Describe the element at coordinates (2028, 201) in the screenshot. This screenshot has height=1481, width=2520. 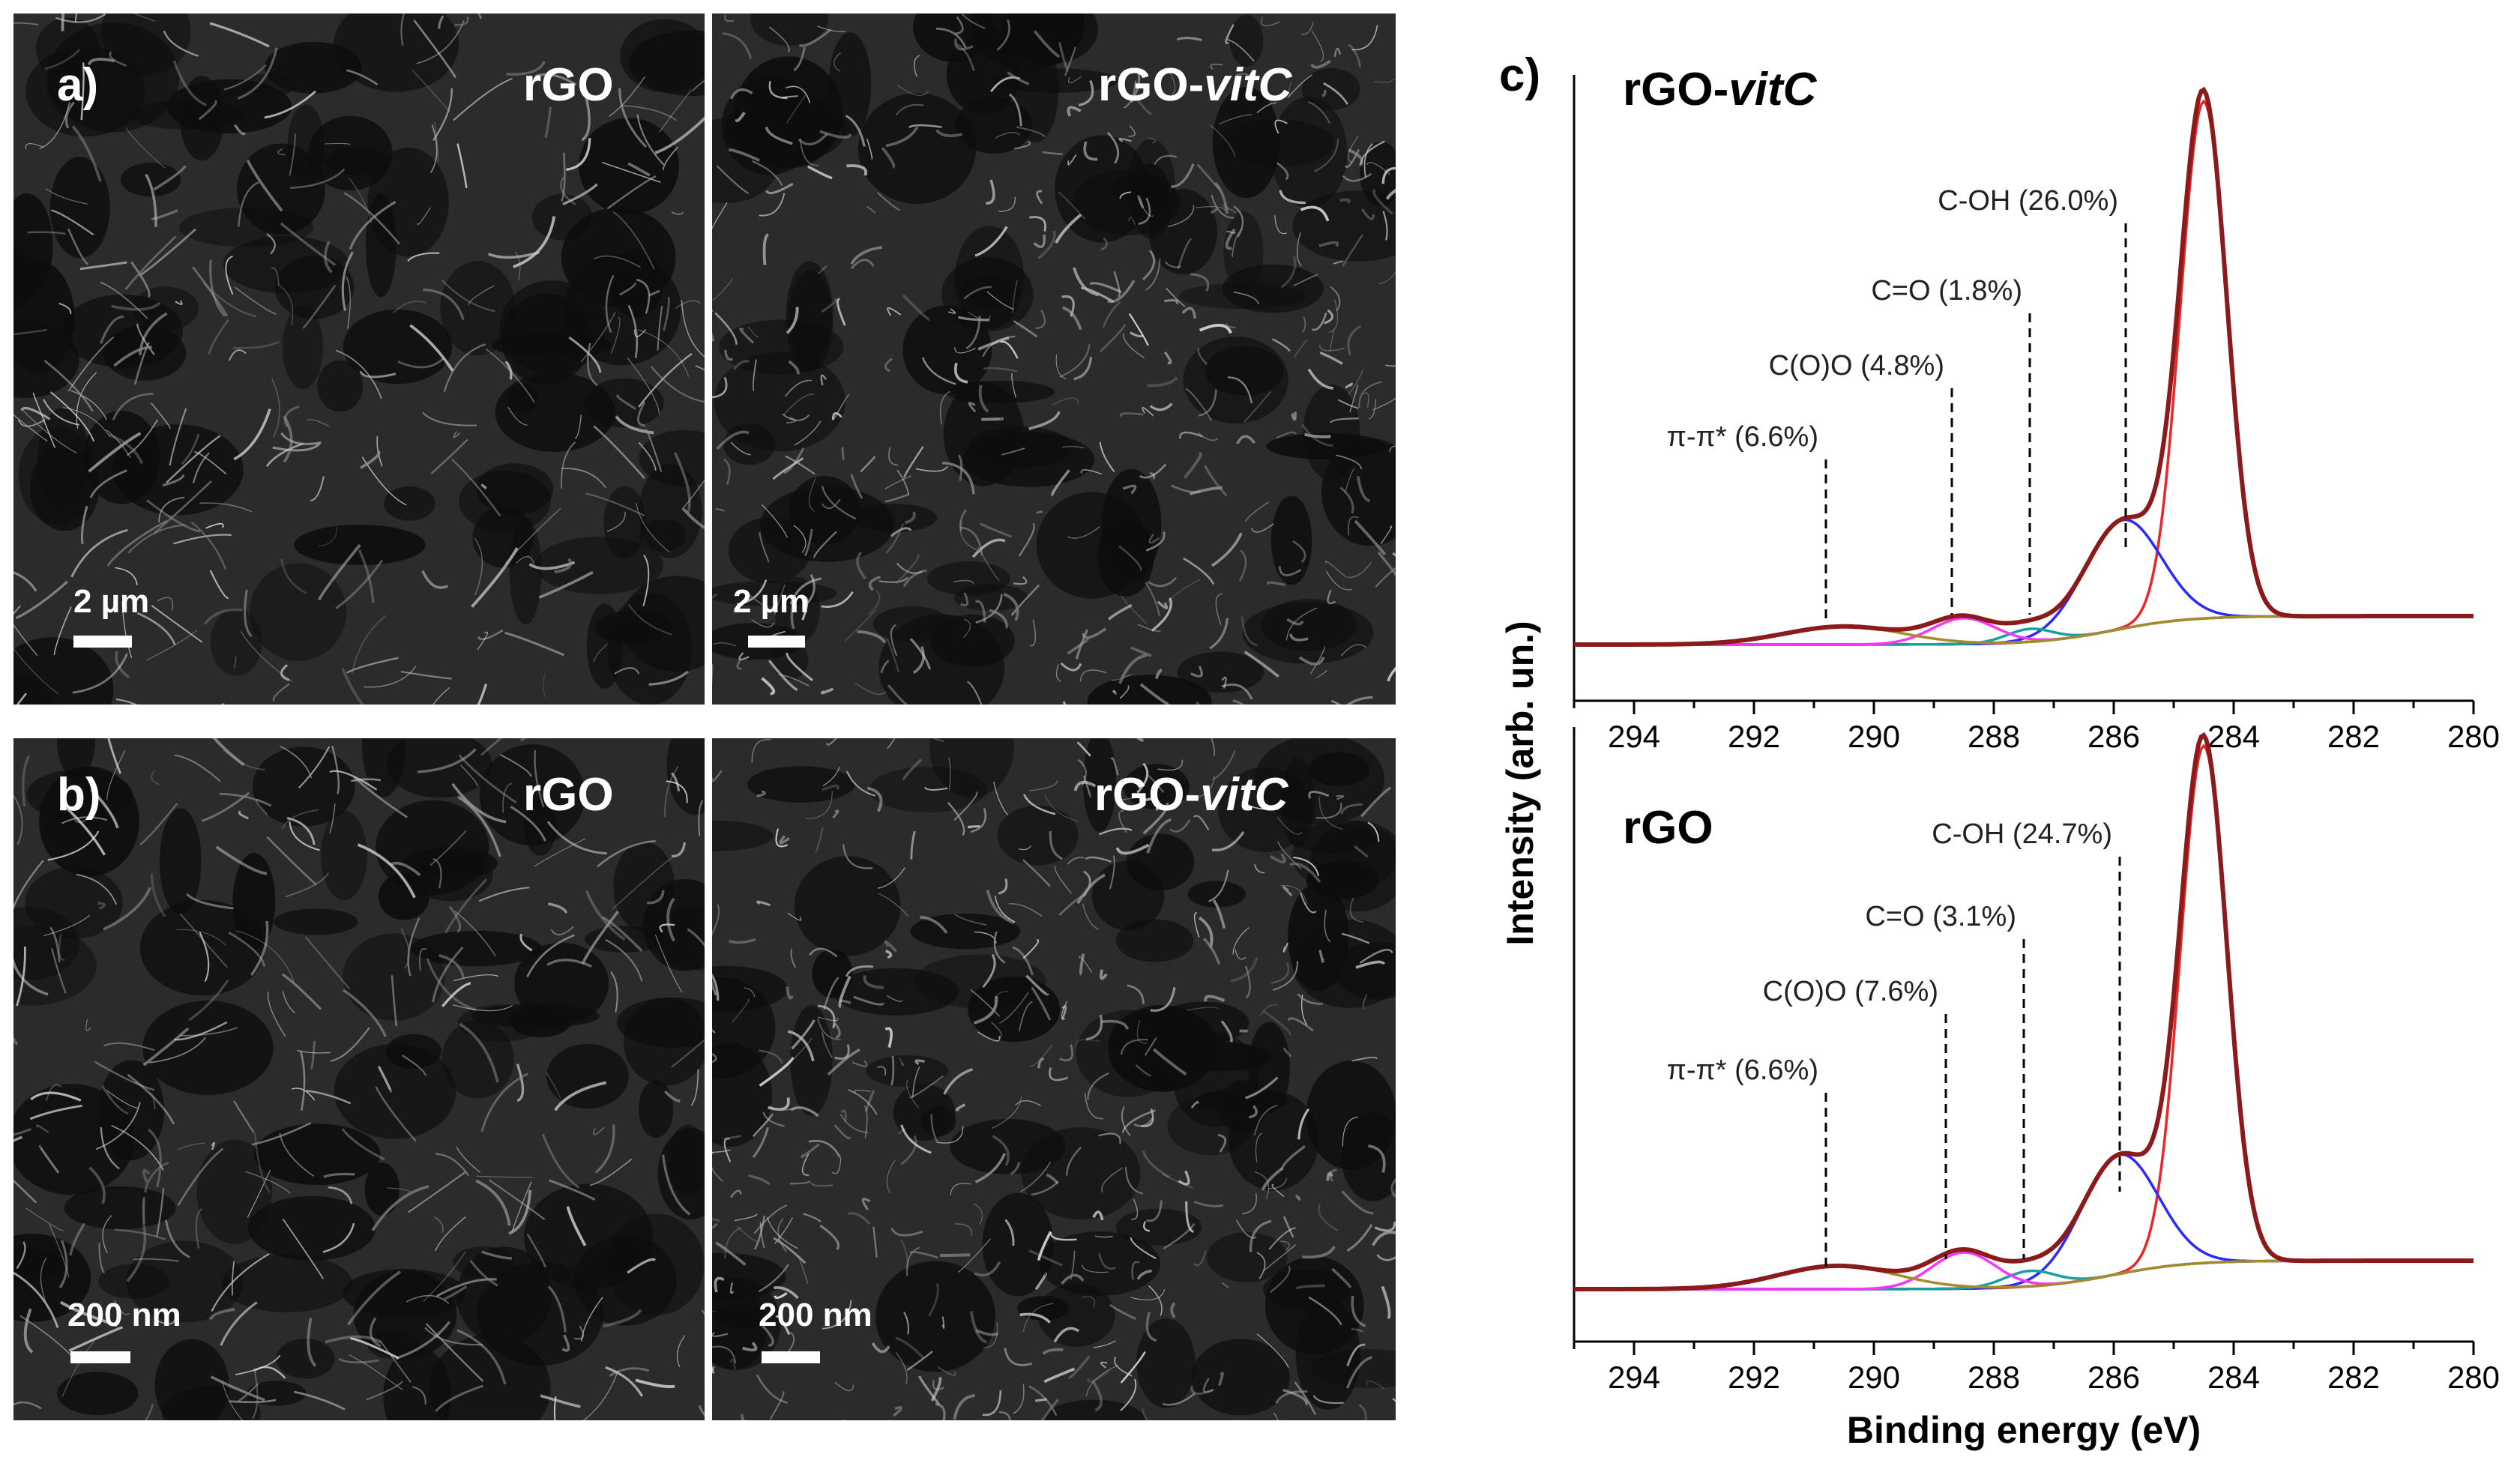
I see `peak-label: C-OH (26.0%)` at that location.